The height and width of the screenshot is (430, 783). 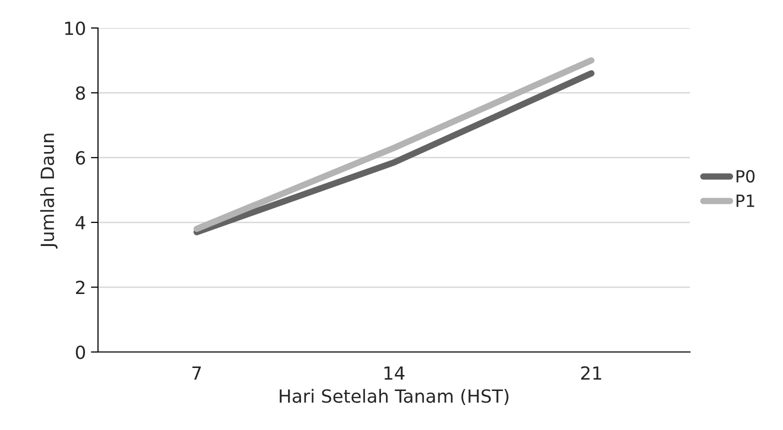 I want to click on y-tick-label: 4, so click(x=81, y=223).